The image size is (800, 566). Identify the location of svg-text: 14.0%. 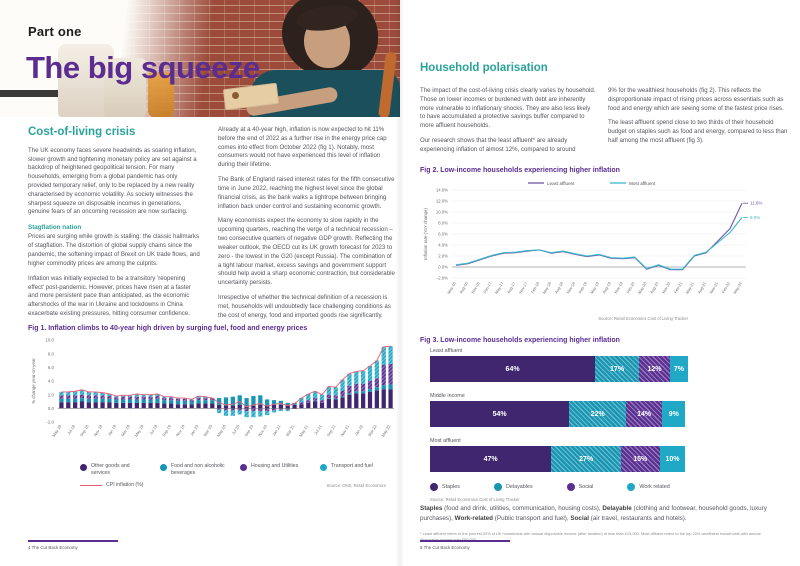
(442, 190).